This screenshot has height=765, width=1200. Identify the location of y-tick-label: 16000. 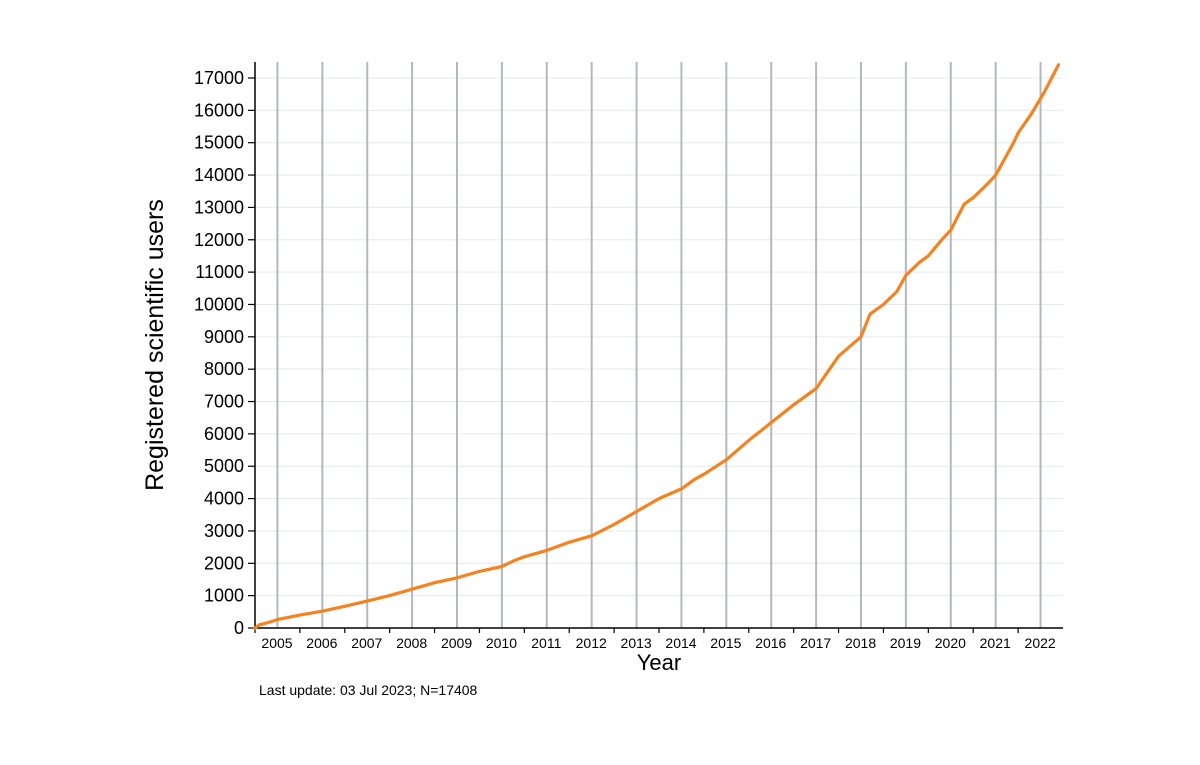
(219, 110).